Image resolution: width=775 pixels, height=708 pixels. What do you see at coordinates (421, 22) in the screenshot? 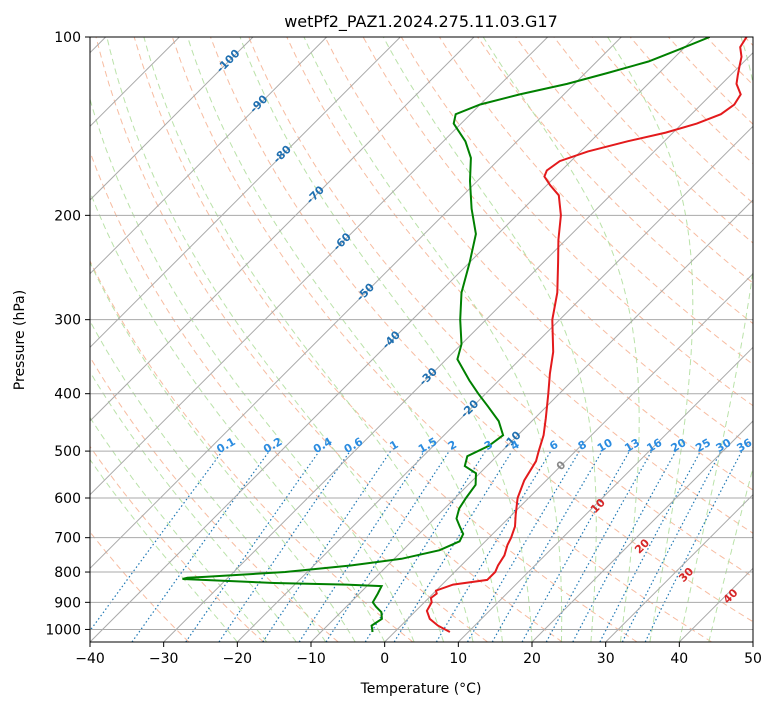
I see `chart-title: wetPf2_PAZ1.2024.275.11.03.G17` at bounding box center [421, 22].